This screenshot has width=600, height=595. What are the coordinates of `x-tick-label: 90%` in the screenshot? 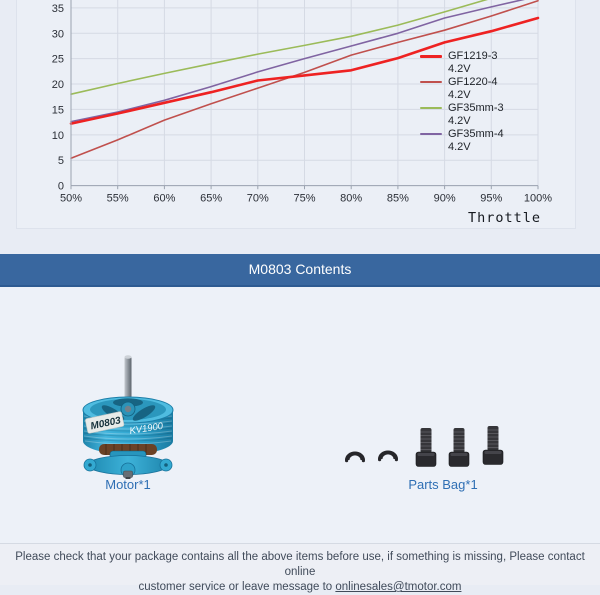 It's located at (445, 199).